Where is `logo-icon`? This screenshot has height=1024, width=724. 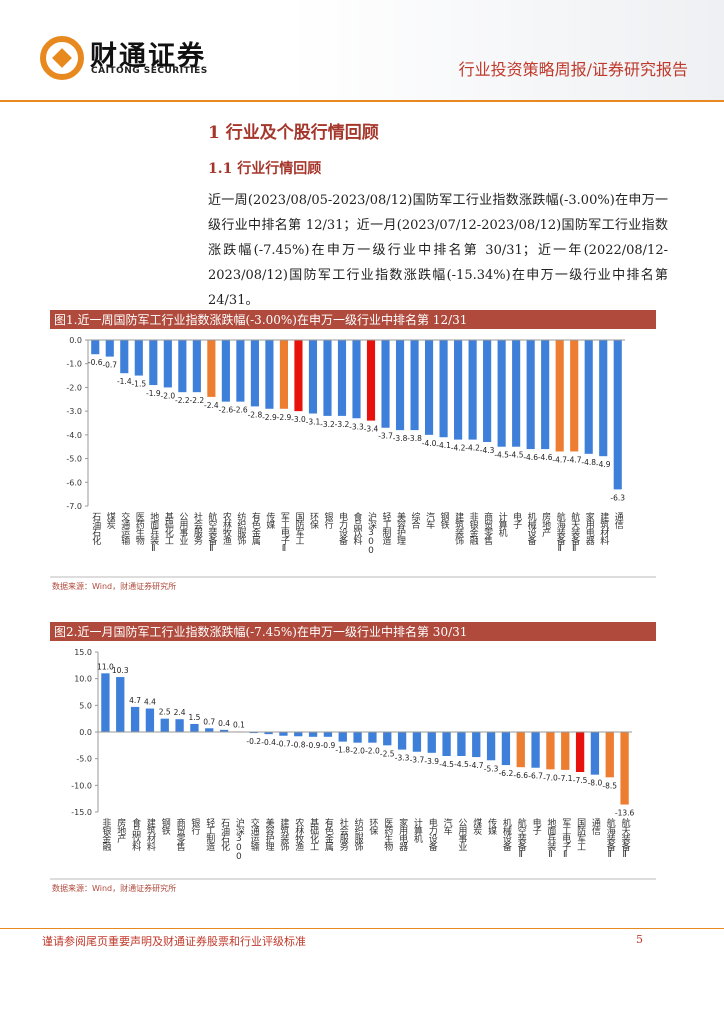
logo-icon is located at coordinates (62, 58).